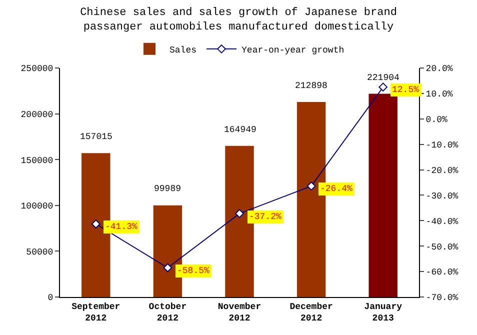 The image size is (477, 335). Describe the element at coordinates (40, 252) in the screenshot. I see `y-tick-label: 50000` at that location.